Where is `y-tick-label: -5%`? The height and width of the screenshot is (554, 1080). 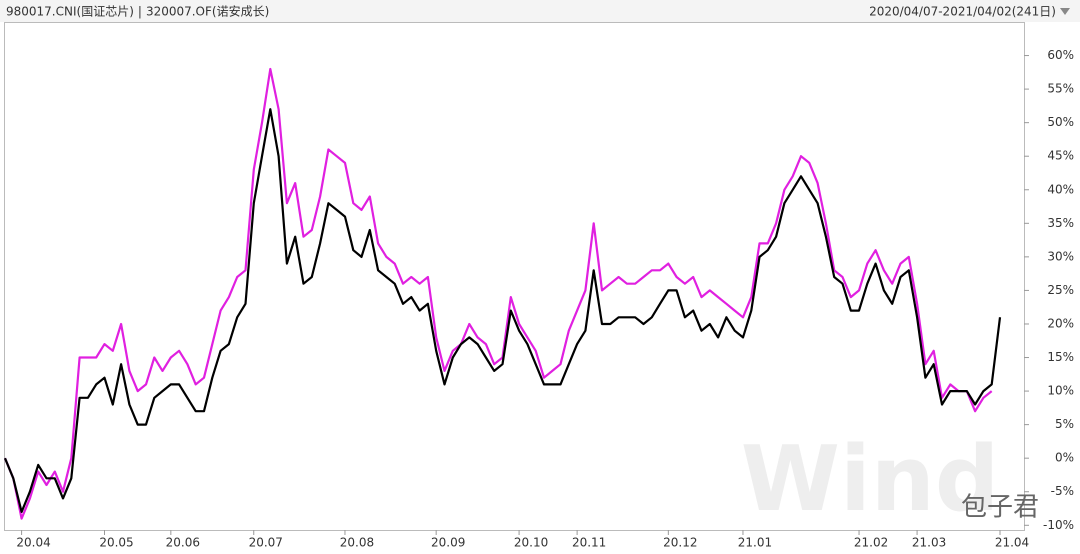 y-tick-label: -5% is located at coordinates (1062, 491).